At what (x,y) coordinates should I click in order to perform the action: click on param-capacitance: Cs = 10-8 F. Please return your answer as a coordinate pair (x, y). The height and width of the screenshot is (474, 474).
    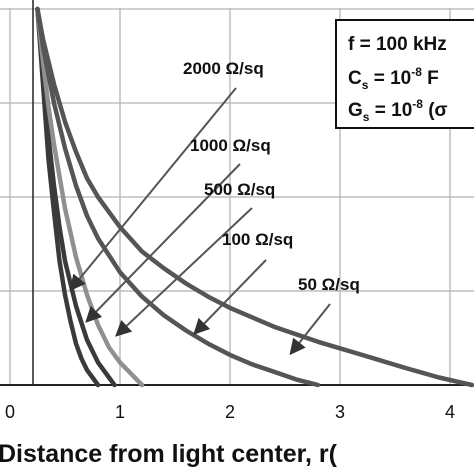
    Looking at the image, I should click on (393, 78).